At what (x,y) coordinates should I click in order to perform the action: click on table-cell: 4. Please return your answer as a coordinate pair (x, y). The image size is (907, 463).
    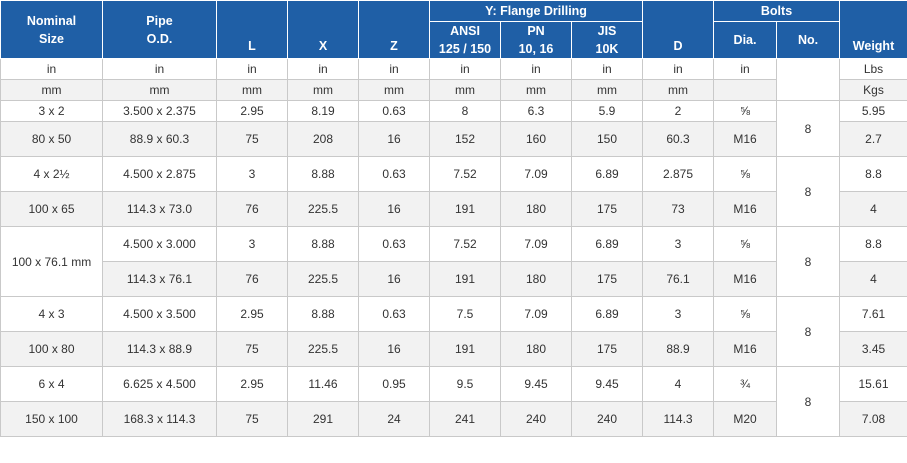
    Looking at the image, I should click on (873, 209).